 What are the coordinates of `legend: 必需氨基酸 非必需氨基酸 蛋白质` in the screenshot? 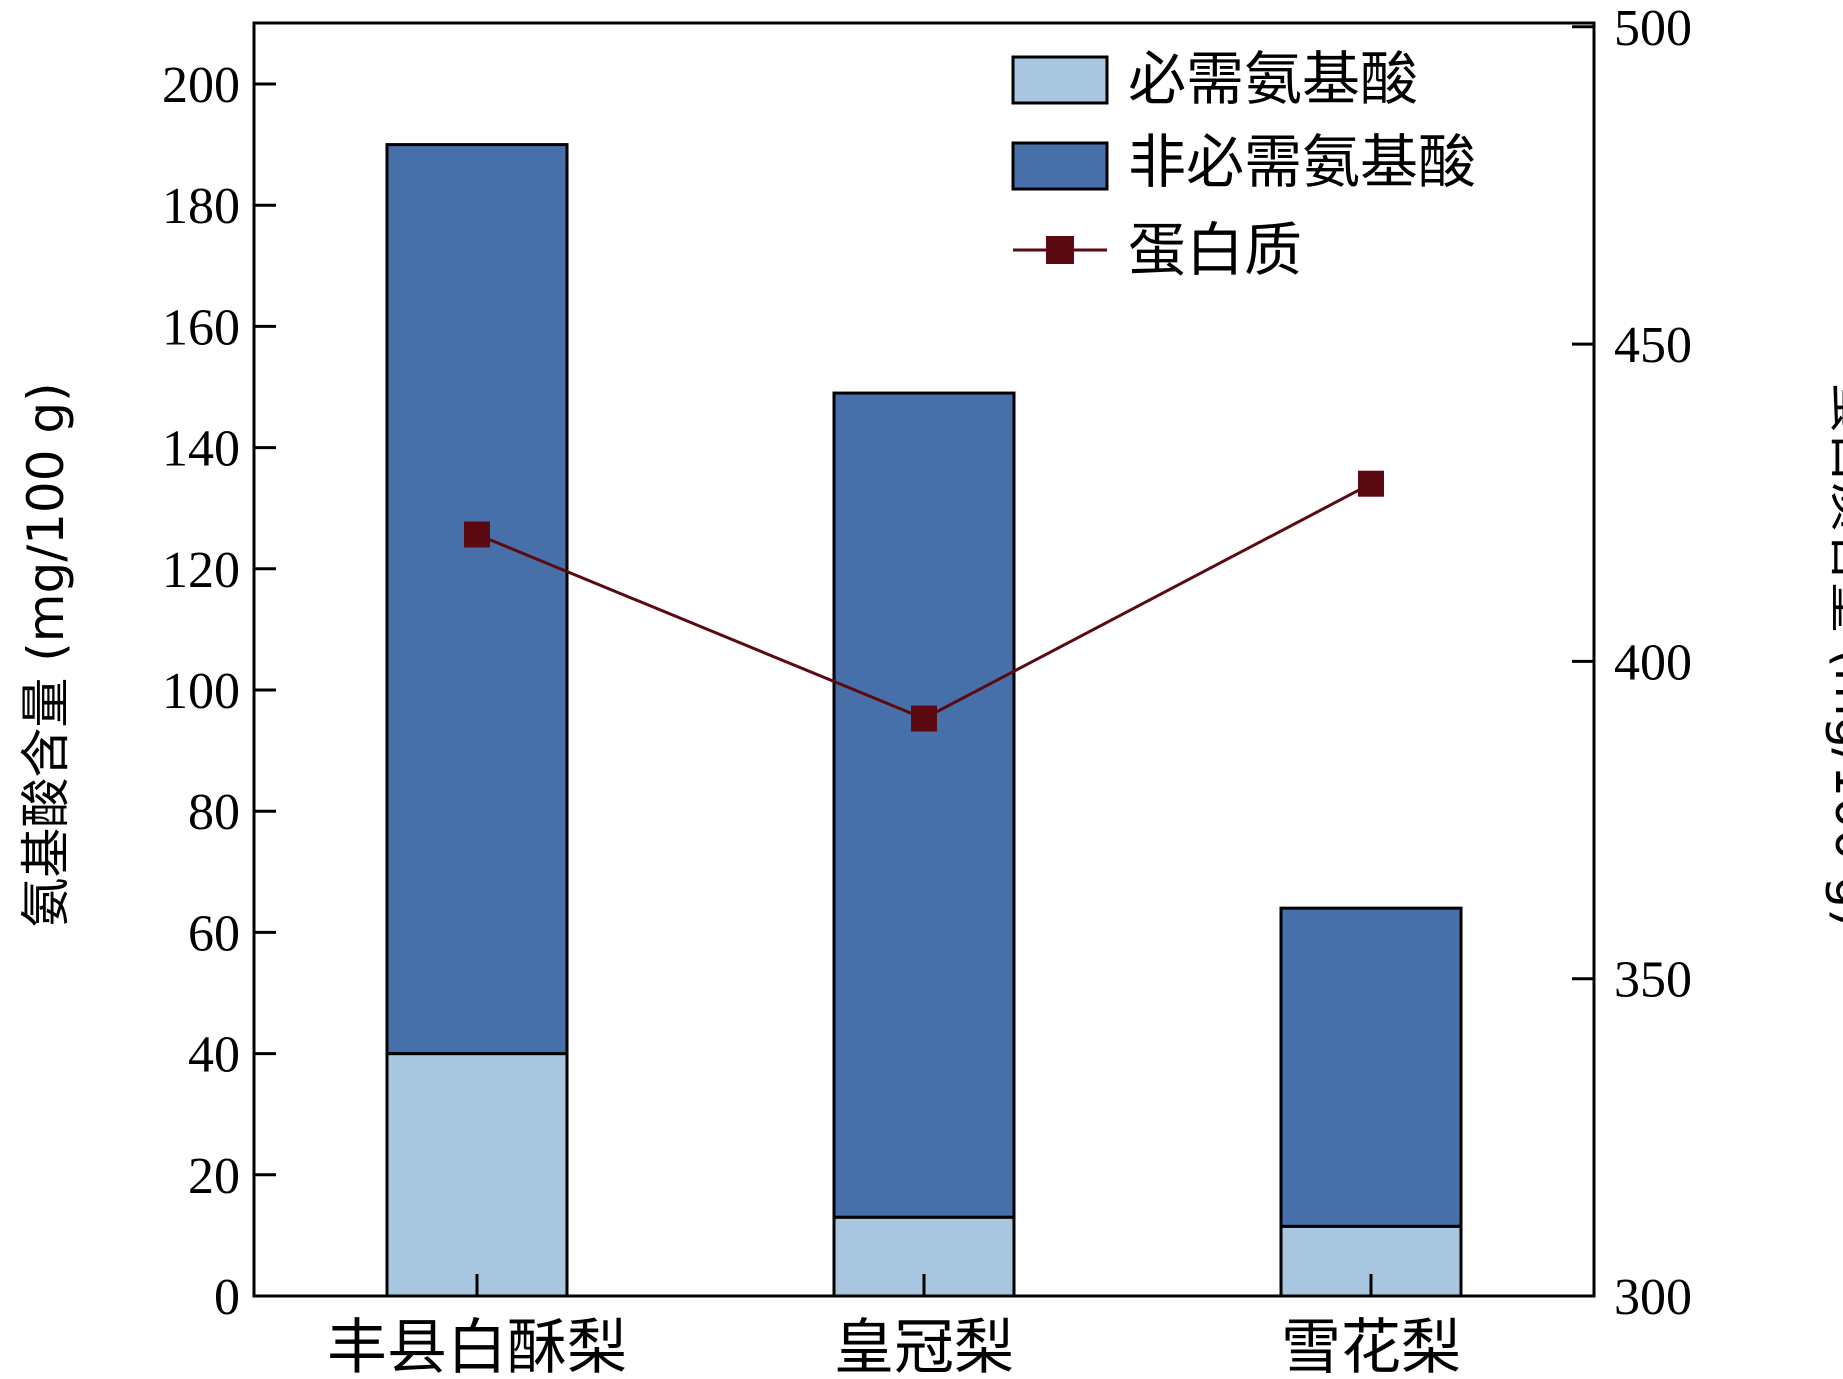 It's located at (1243, 164).